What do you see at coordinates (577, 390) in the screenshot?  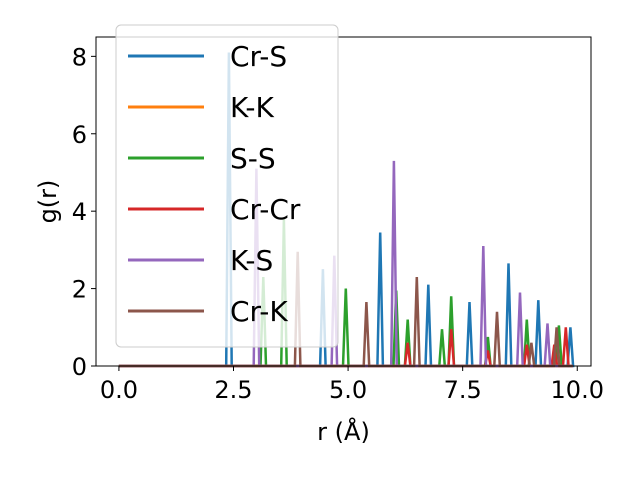 I see `x-tick-label: 10.0` at bounding box center [577, 390].